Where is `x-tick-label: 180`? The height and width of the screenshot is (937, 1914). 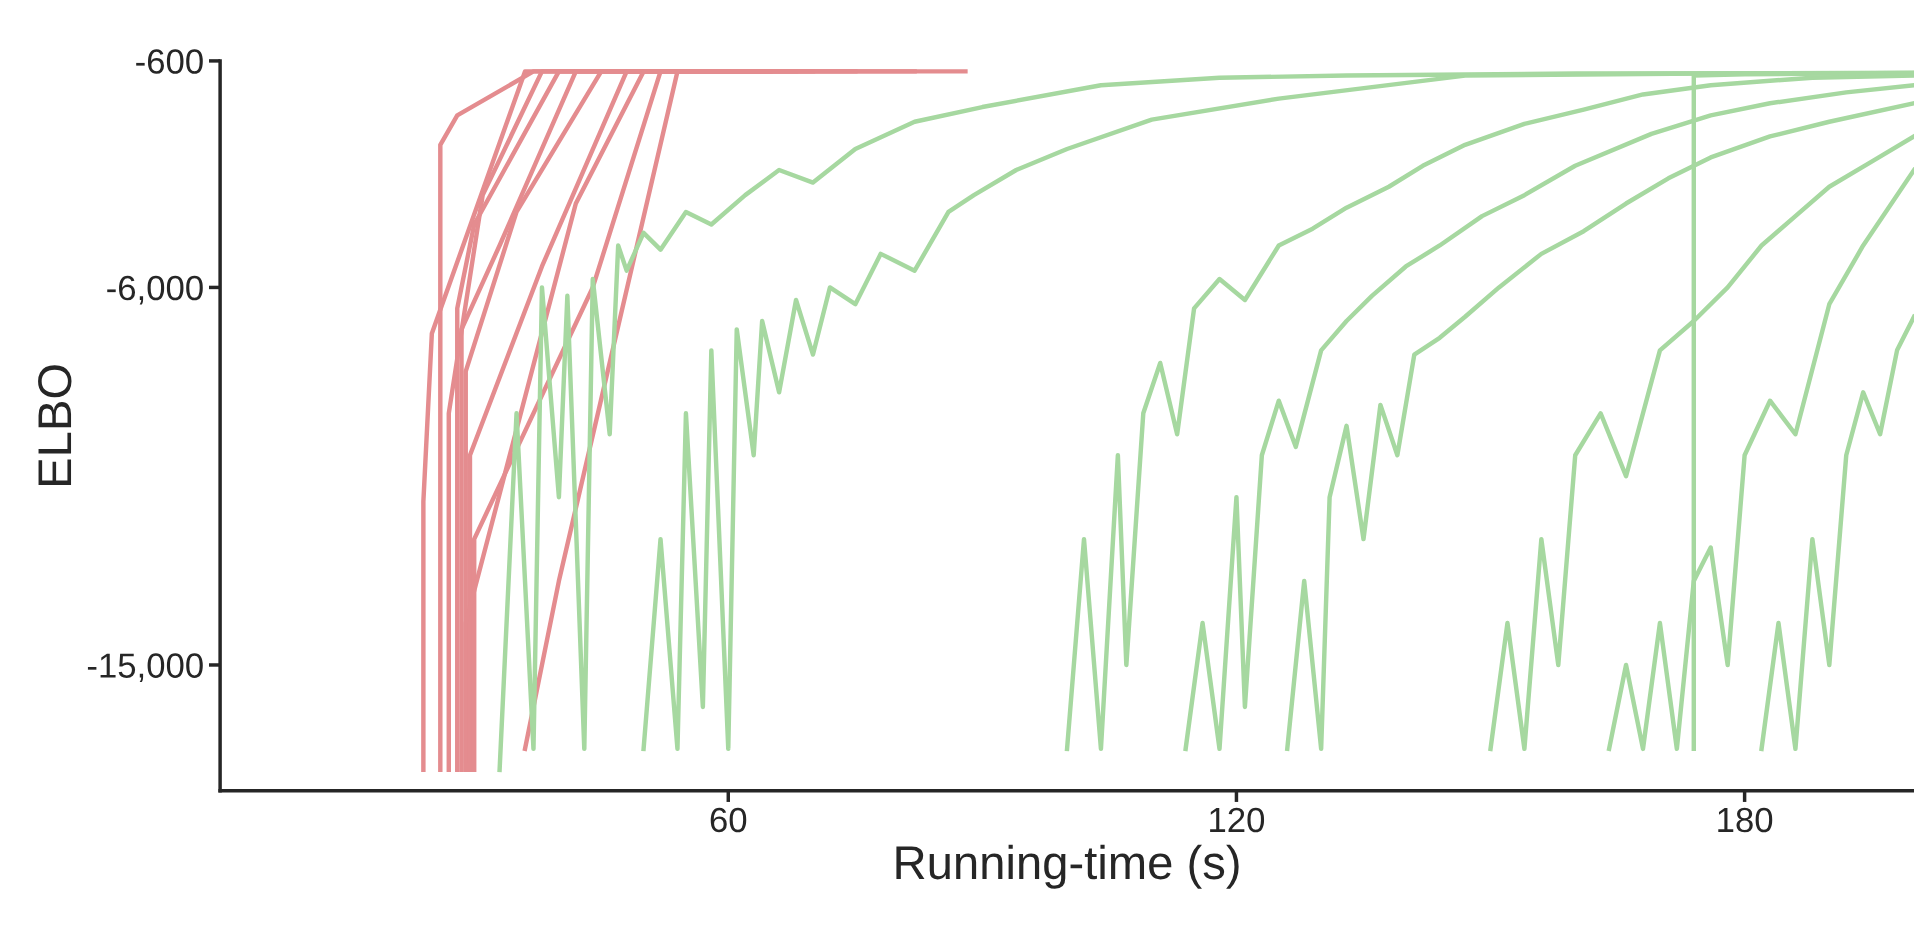
x-tick-label: 180 is located at coordinates (1745, 820).